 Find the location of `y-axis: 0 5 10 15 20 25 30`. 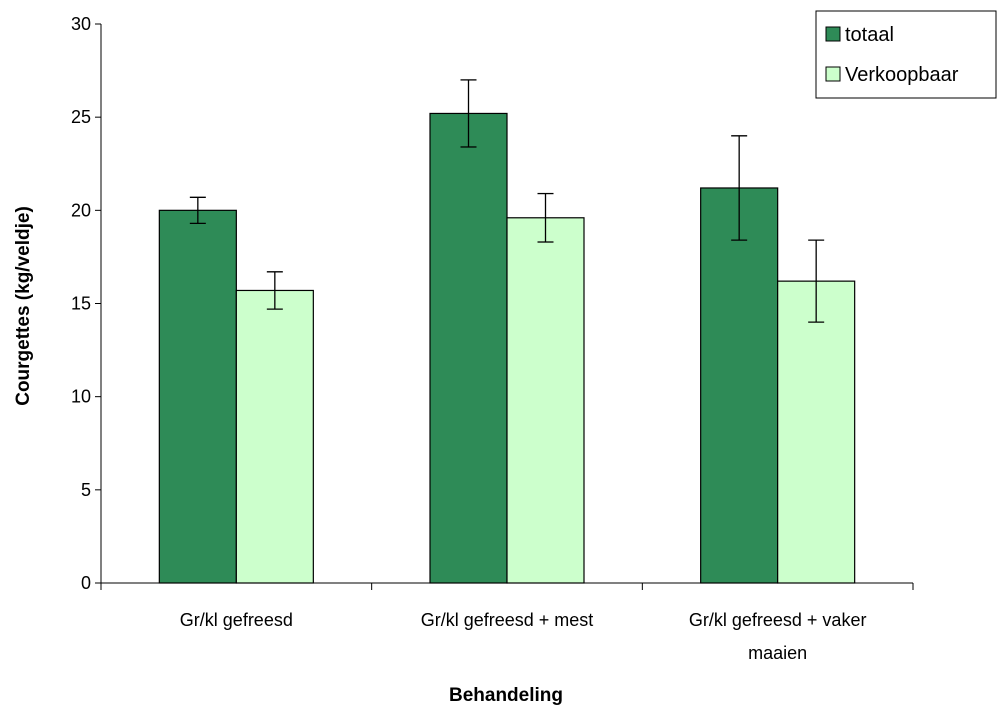

y-axis: 0 5 10 15 20 25 30 is located at coordinates (86, 303).